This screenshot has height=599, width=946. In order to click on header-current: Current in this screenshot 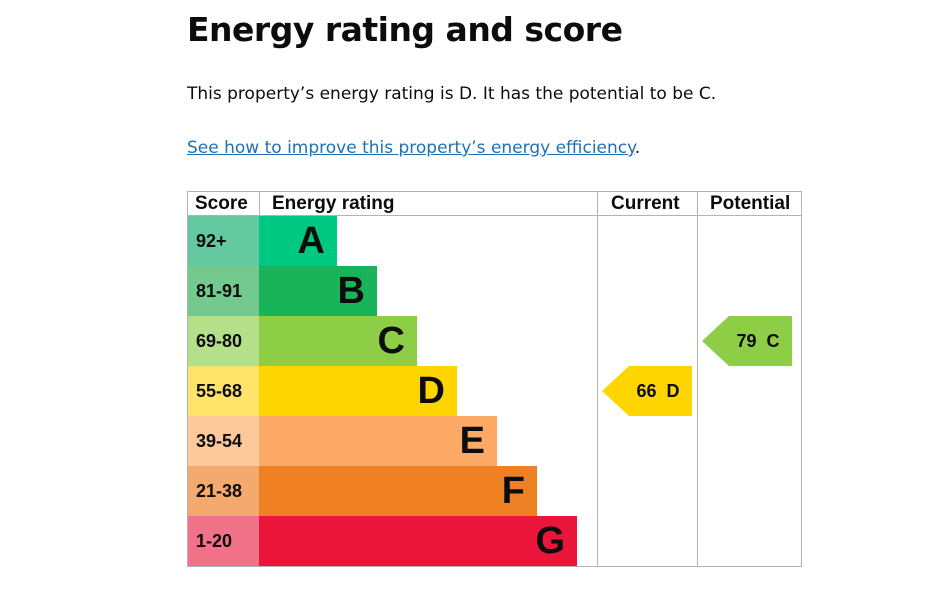, I will do `click(645, 203)`.